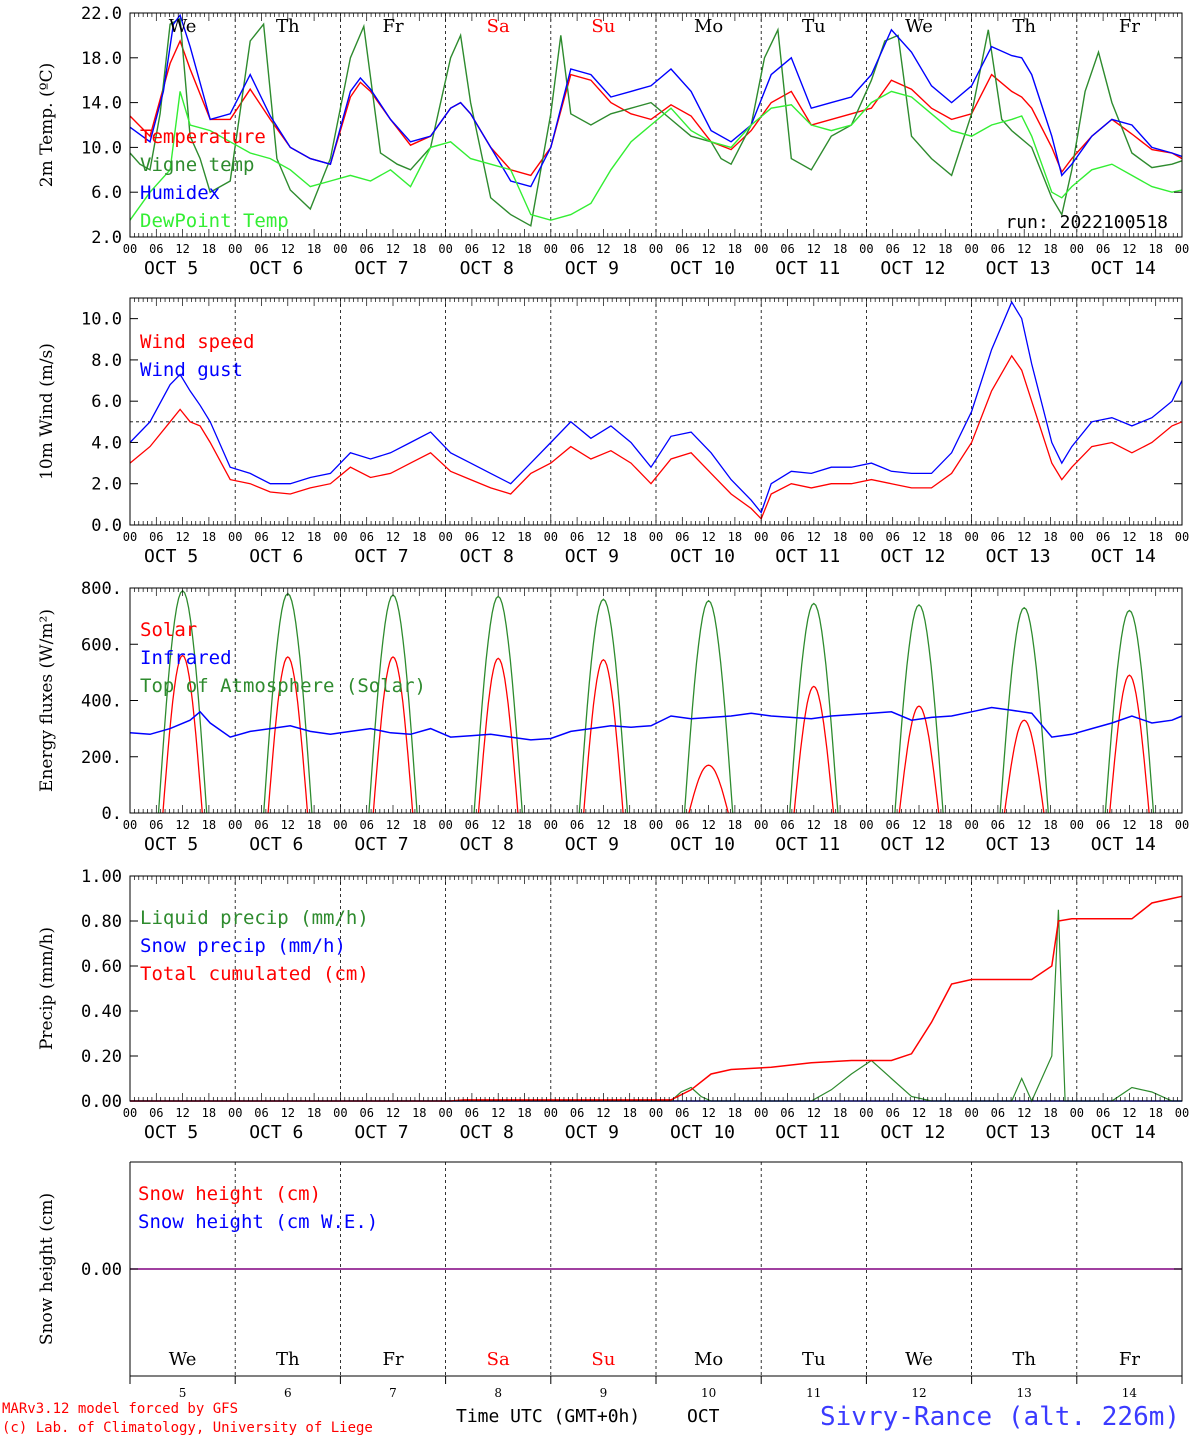  What do you see at coordinates (288, 1359) in the screenshot?
I see `day-of-week-label: Th` at bounding box center [288, 1359].